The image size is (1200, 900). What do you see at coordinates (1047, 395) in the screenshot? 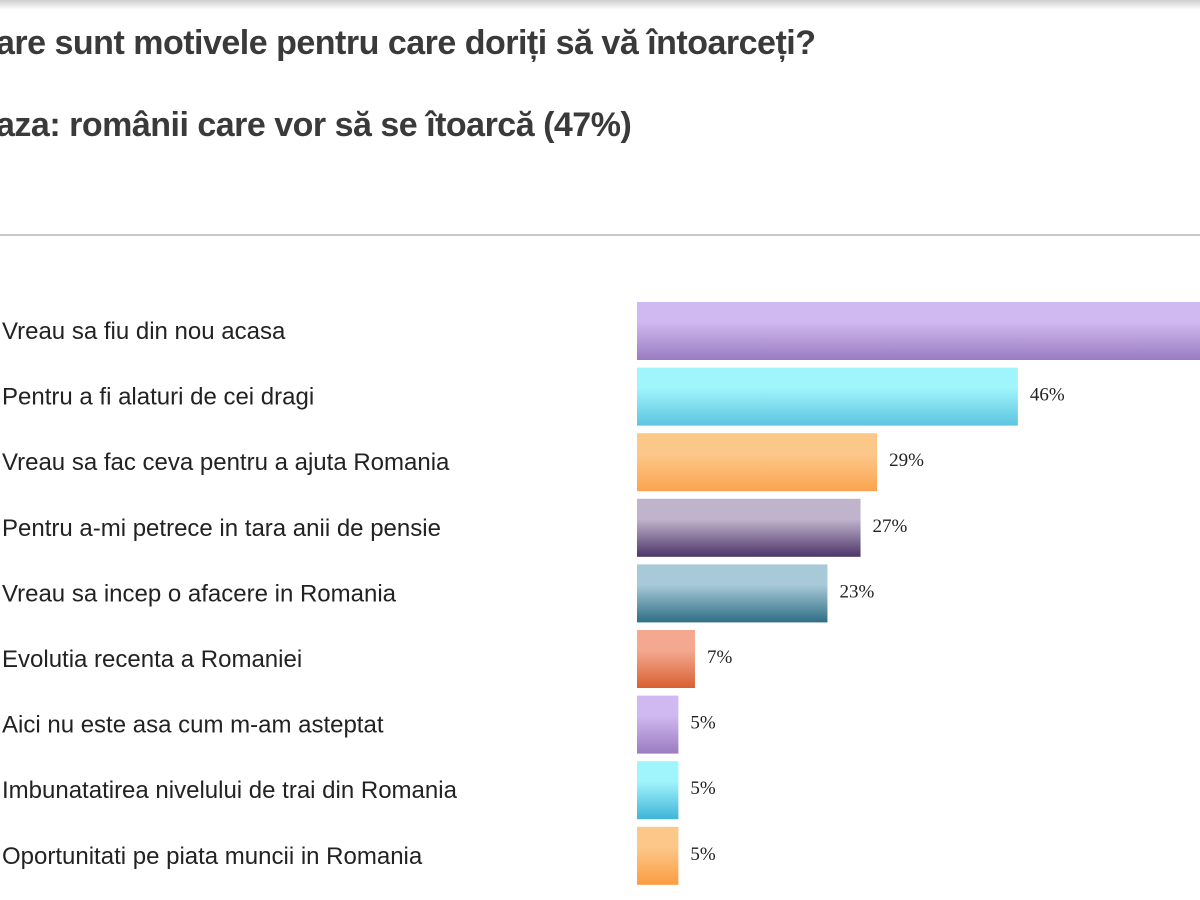
I see `data-label: 46%` at bounding box center [1047, 395].